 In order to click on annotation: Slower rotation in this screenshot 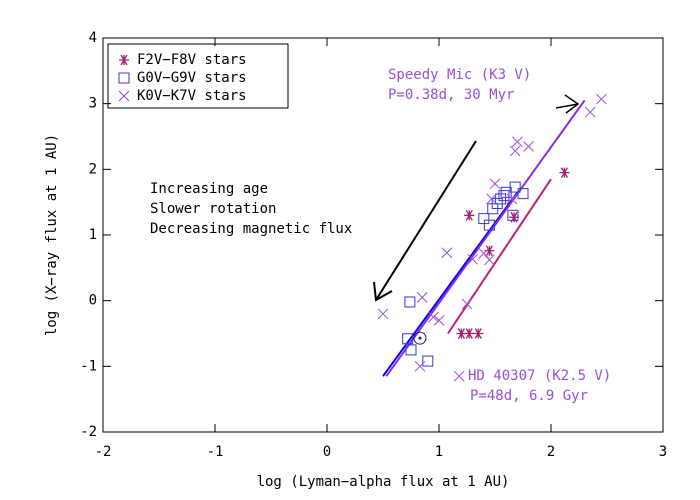, I will do `click(213, 209)`.